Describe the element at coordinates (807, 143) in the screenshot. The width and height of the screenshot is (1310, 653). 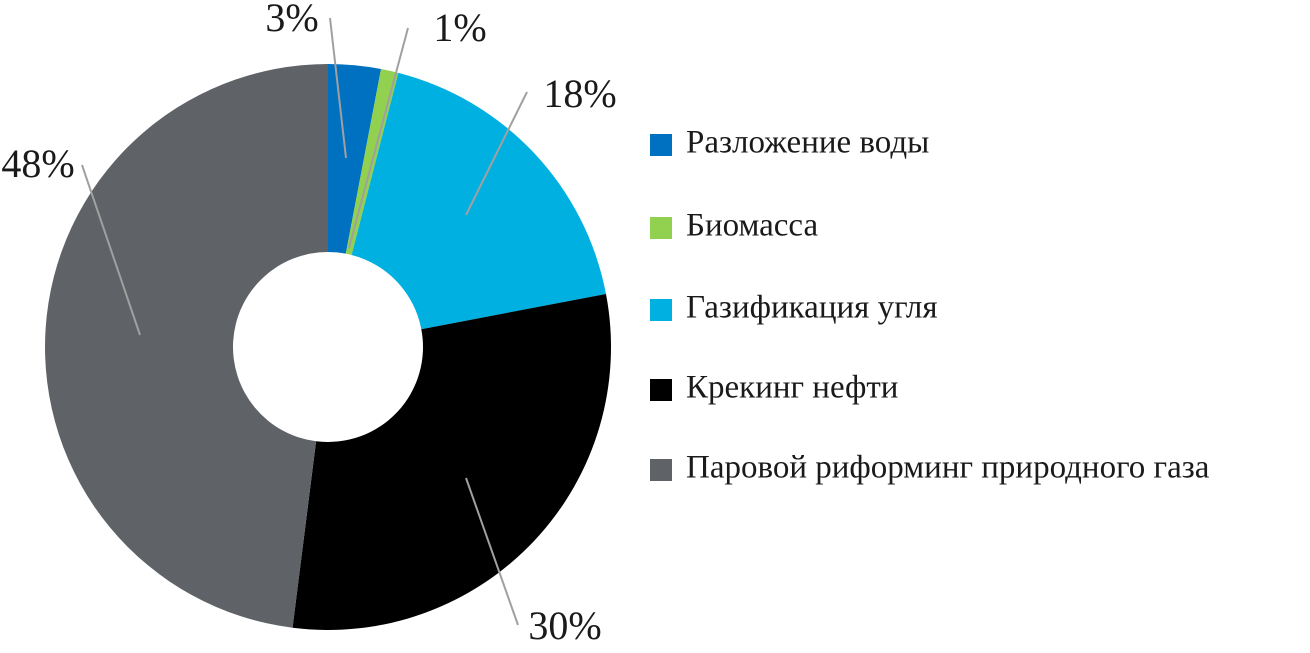
I see `legend-label: Разложение воды` at that location.